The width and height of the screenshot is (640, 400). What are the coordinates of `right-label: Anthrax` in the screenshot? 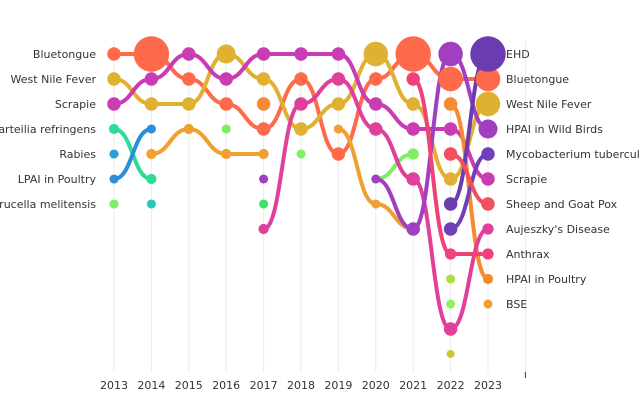 It's located at (528, 254).